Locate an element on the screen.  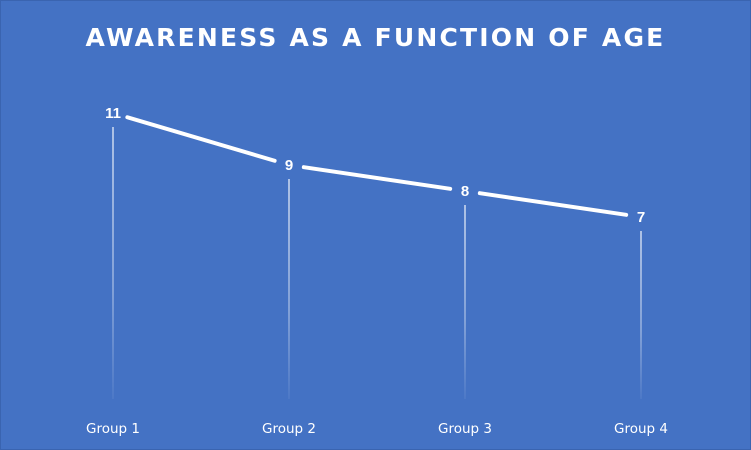
data-label-3: 8 is located at coordinates (465, 191).